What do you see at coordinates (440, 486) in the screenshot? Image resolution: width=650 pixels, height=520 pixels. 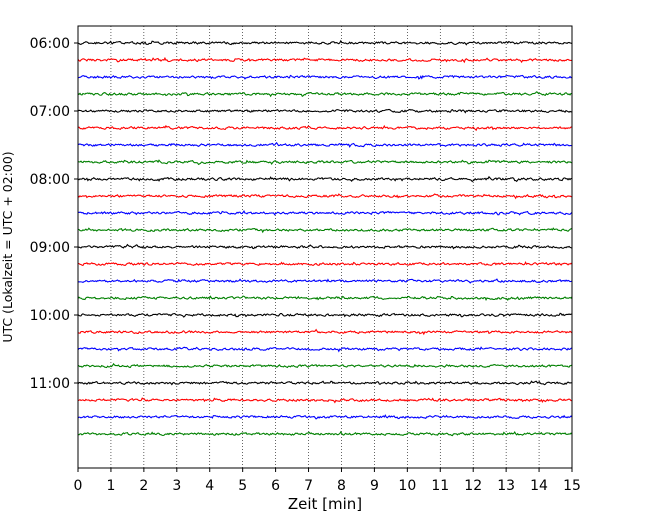 I see `x-tick-label: 11` at bounding box center [440, 486].